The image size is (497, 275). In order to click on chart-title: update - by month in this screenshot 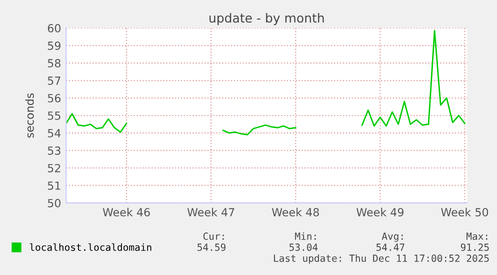, I will do `click(267, 19)`.